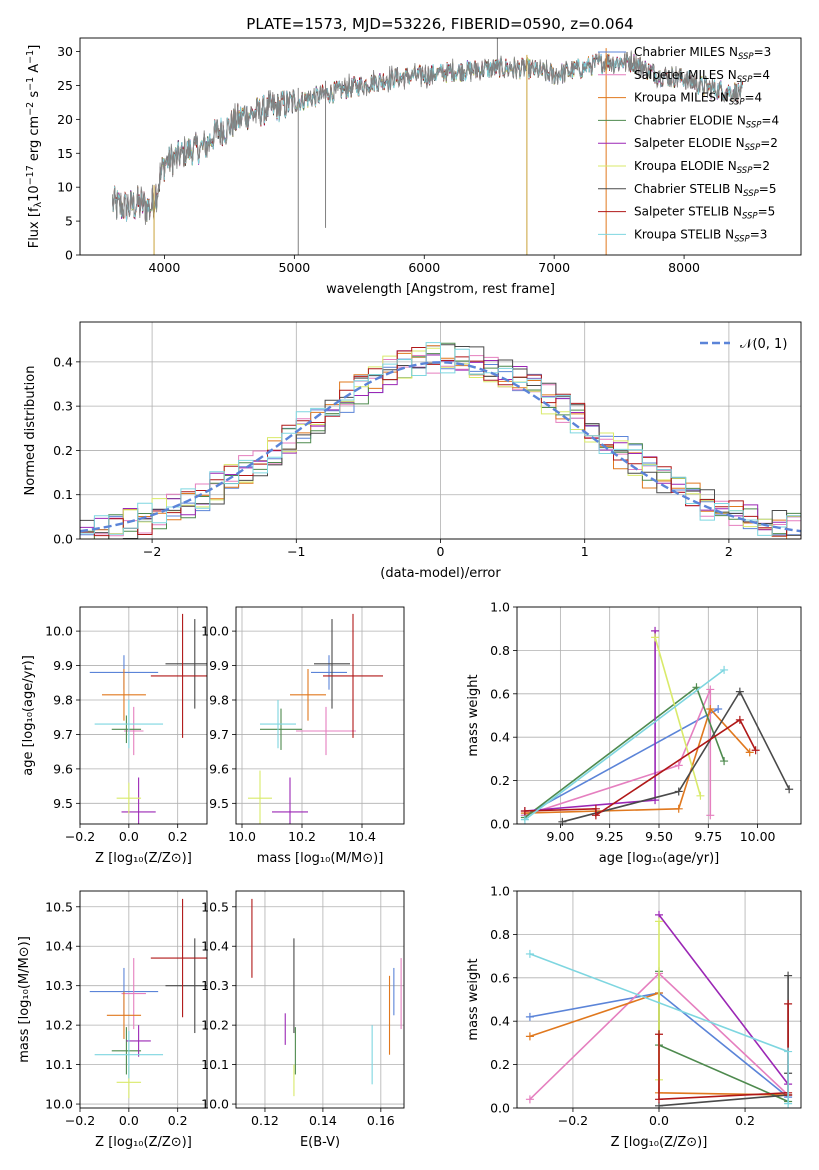 The image size is (819, 1170). I want to click on y-axis-label-part: −1, so click(30, 57).